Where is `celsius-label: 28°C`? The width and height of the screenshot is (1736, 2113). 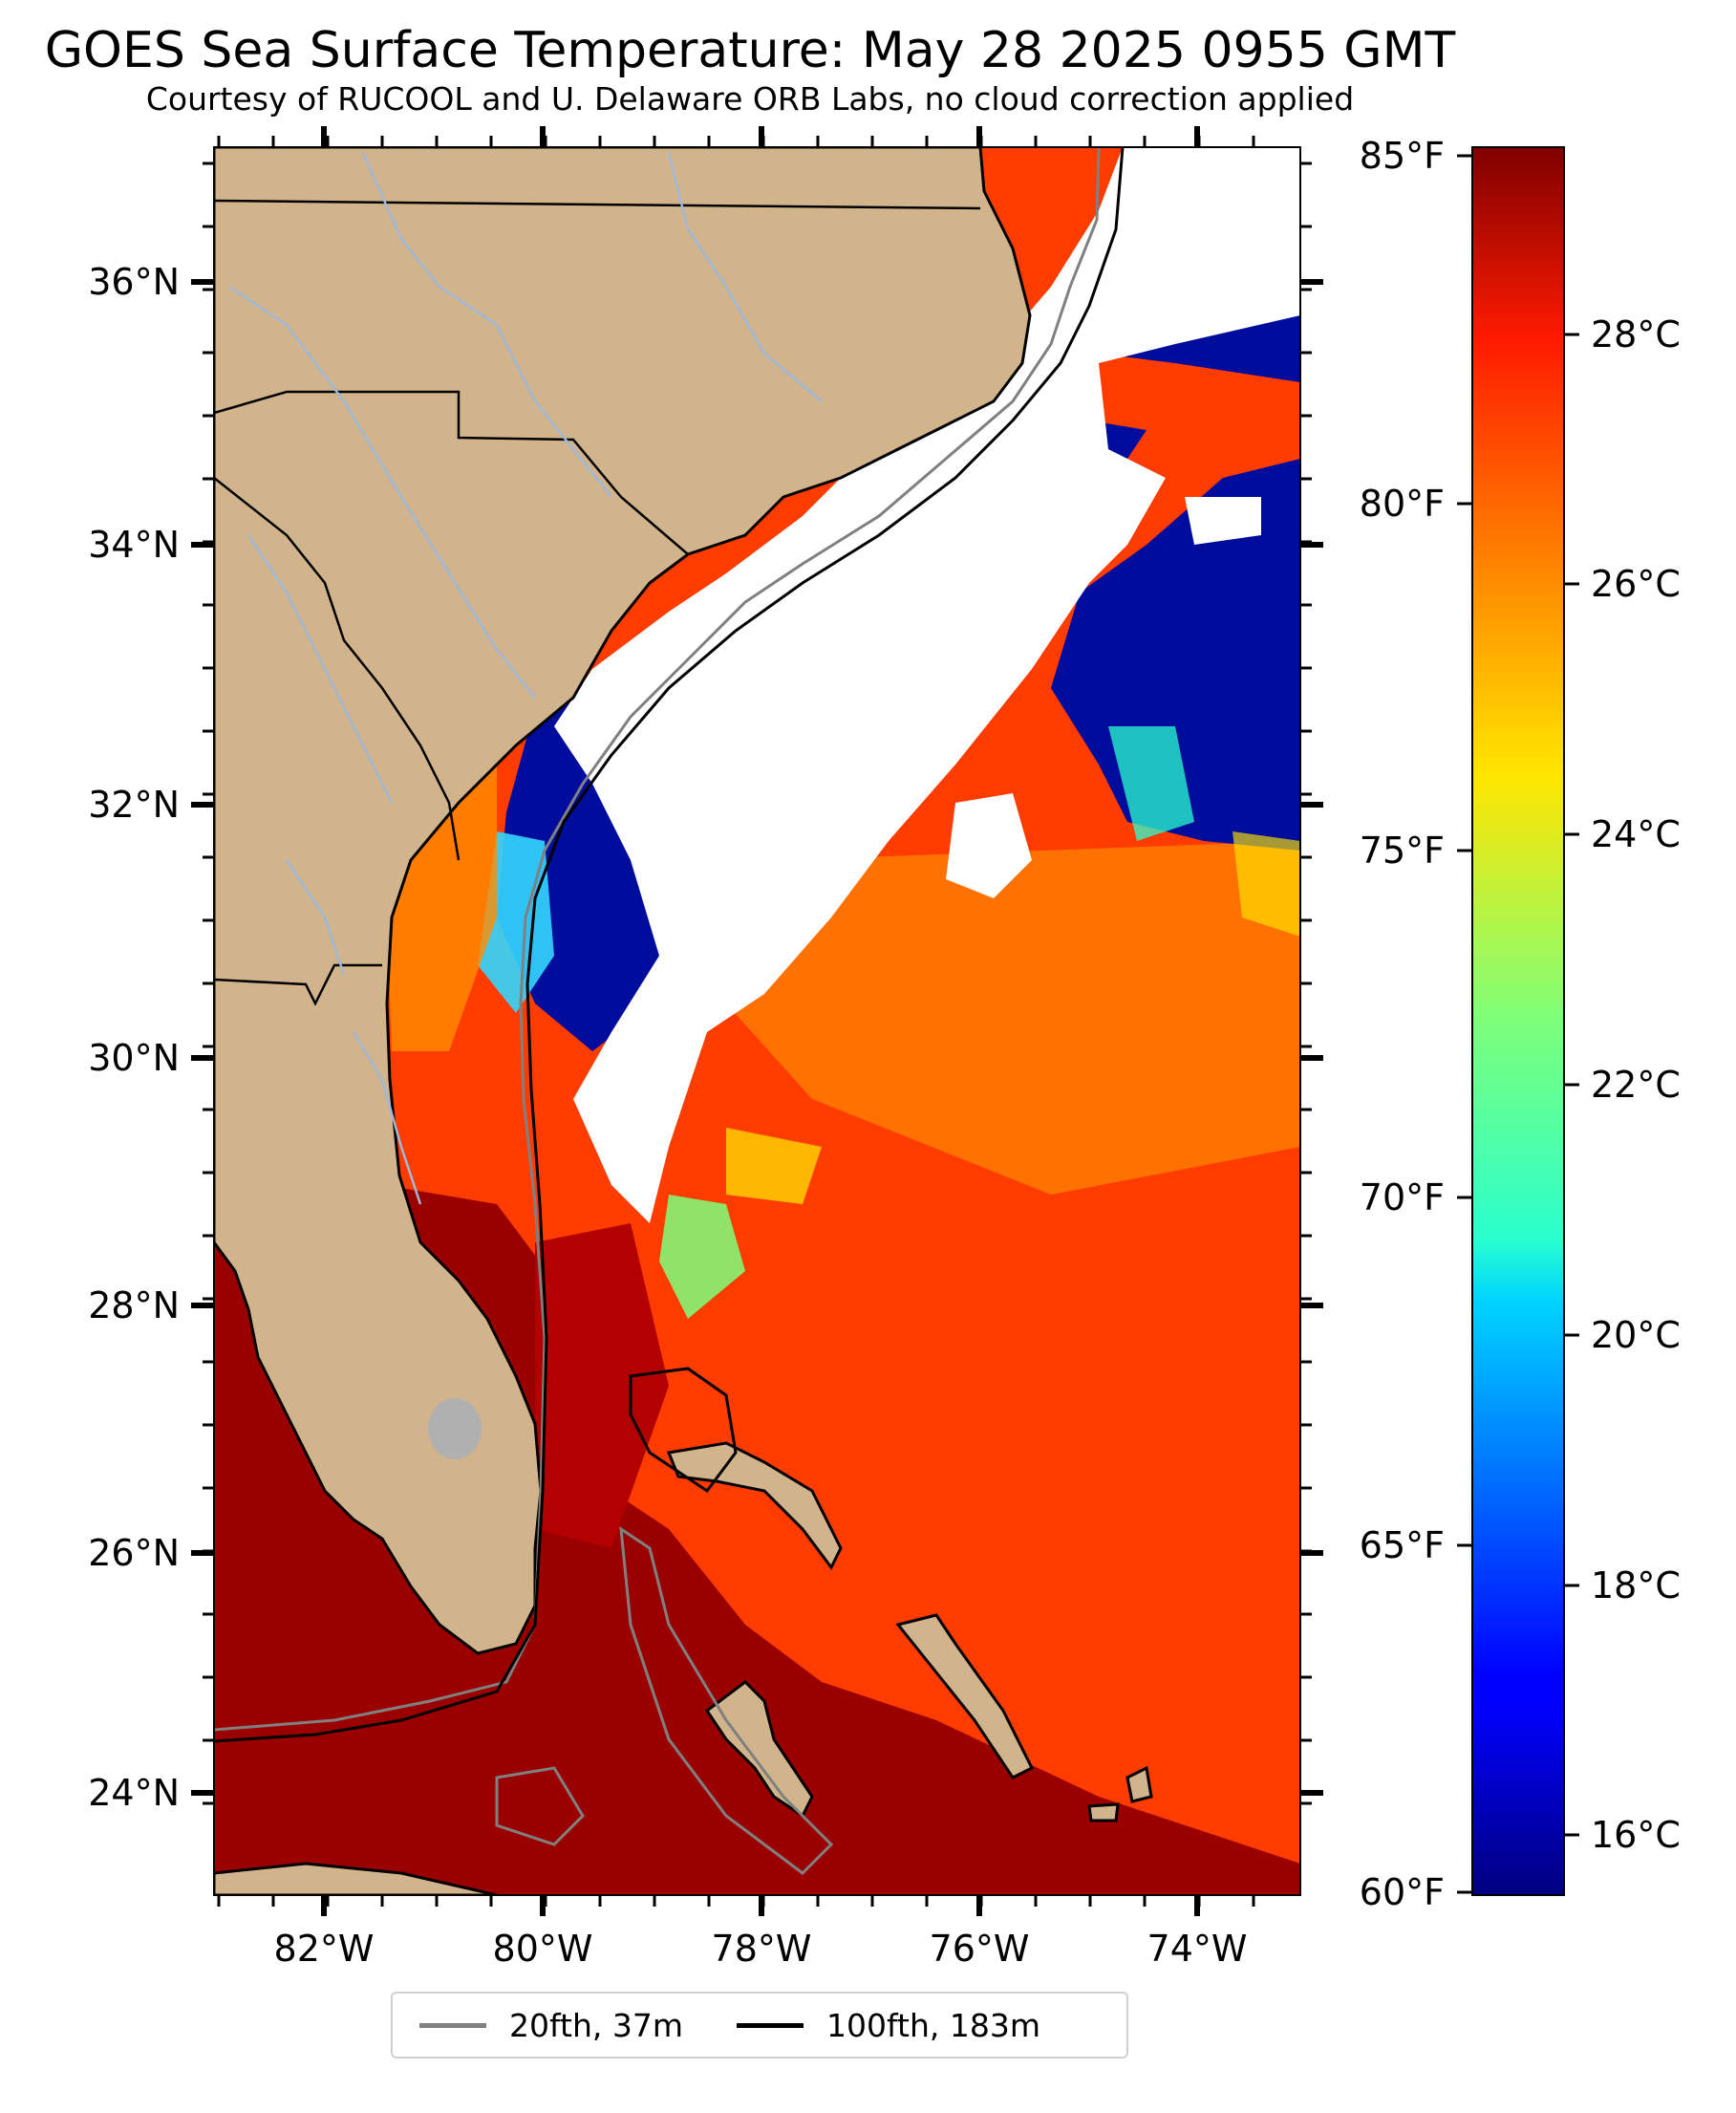 celsius-label: 28°C is located at coordinates (1636, 334).